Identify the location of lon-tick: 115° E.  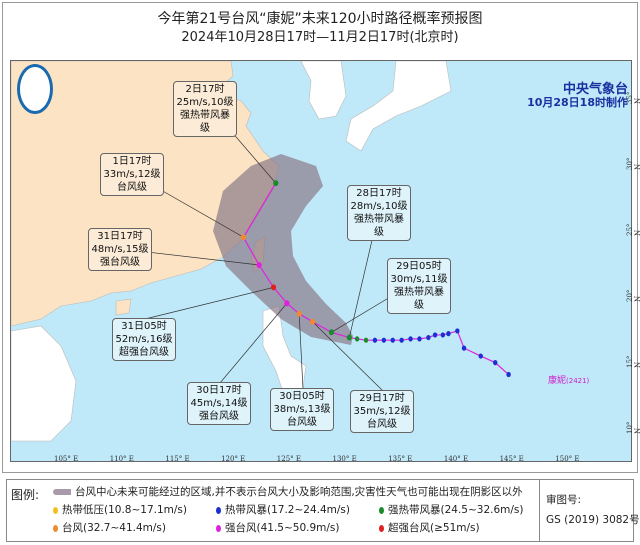
(177, 459).